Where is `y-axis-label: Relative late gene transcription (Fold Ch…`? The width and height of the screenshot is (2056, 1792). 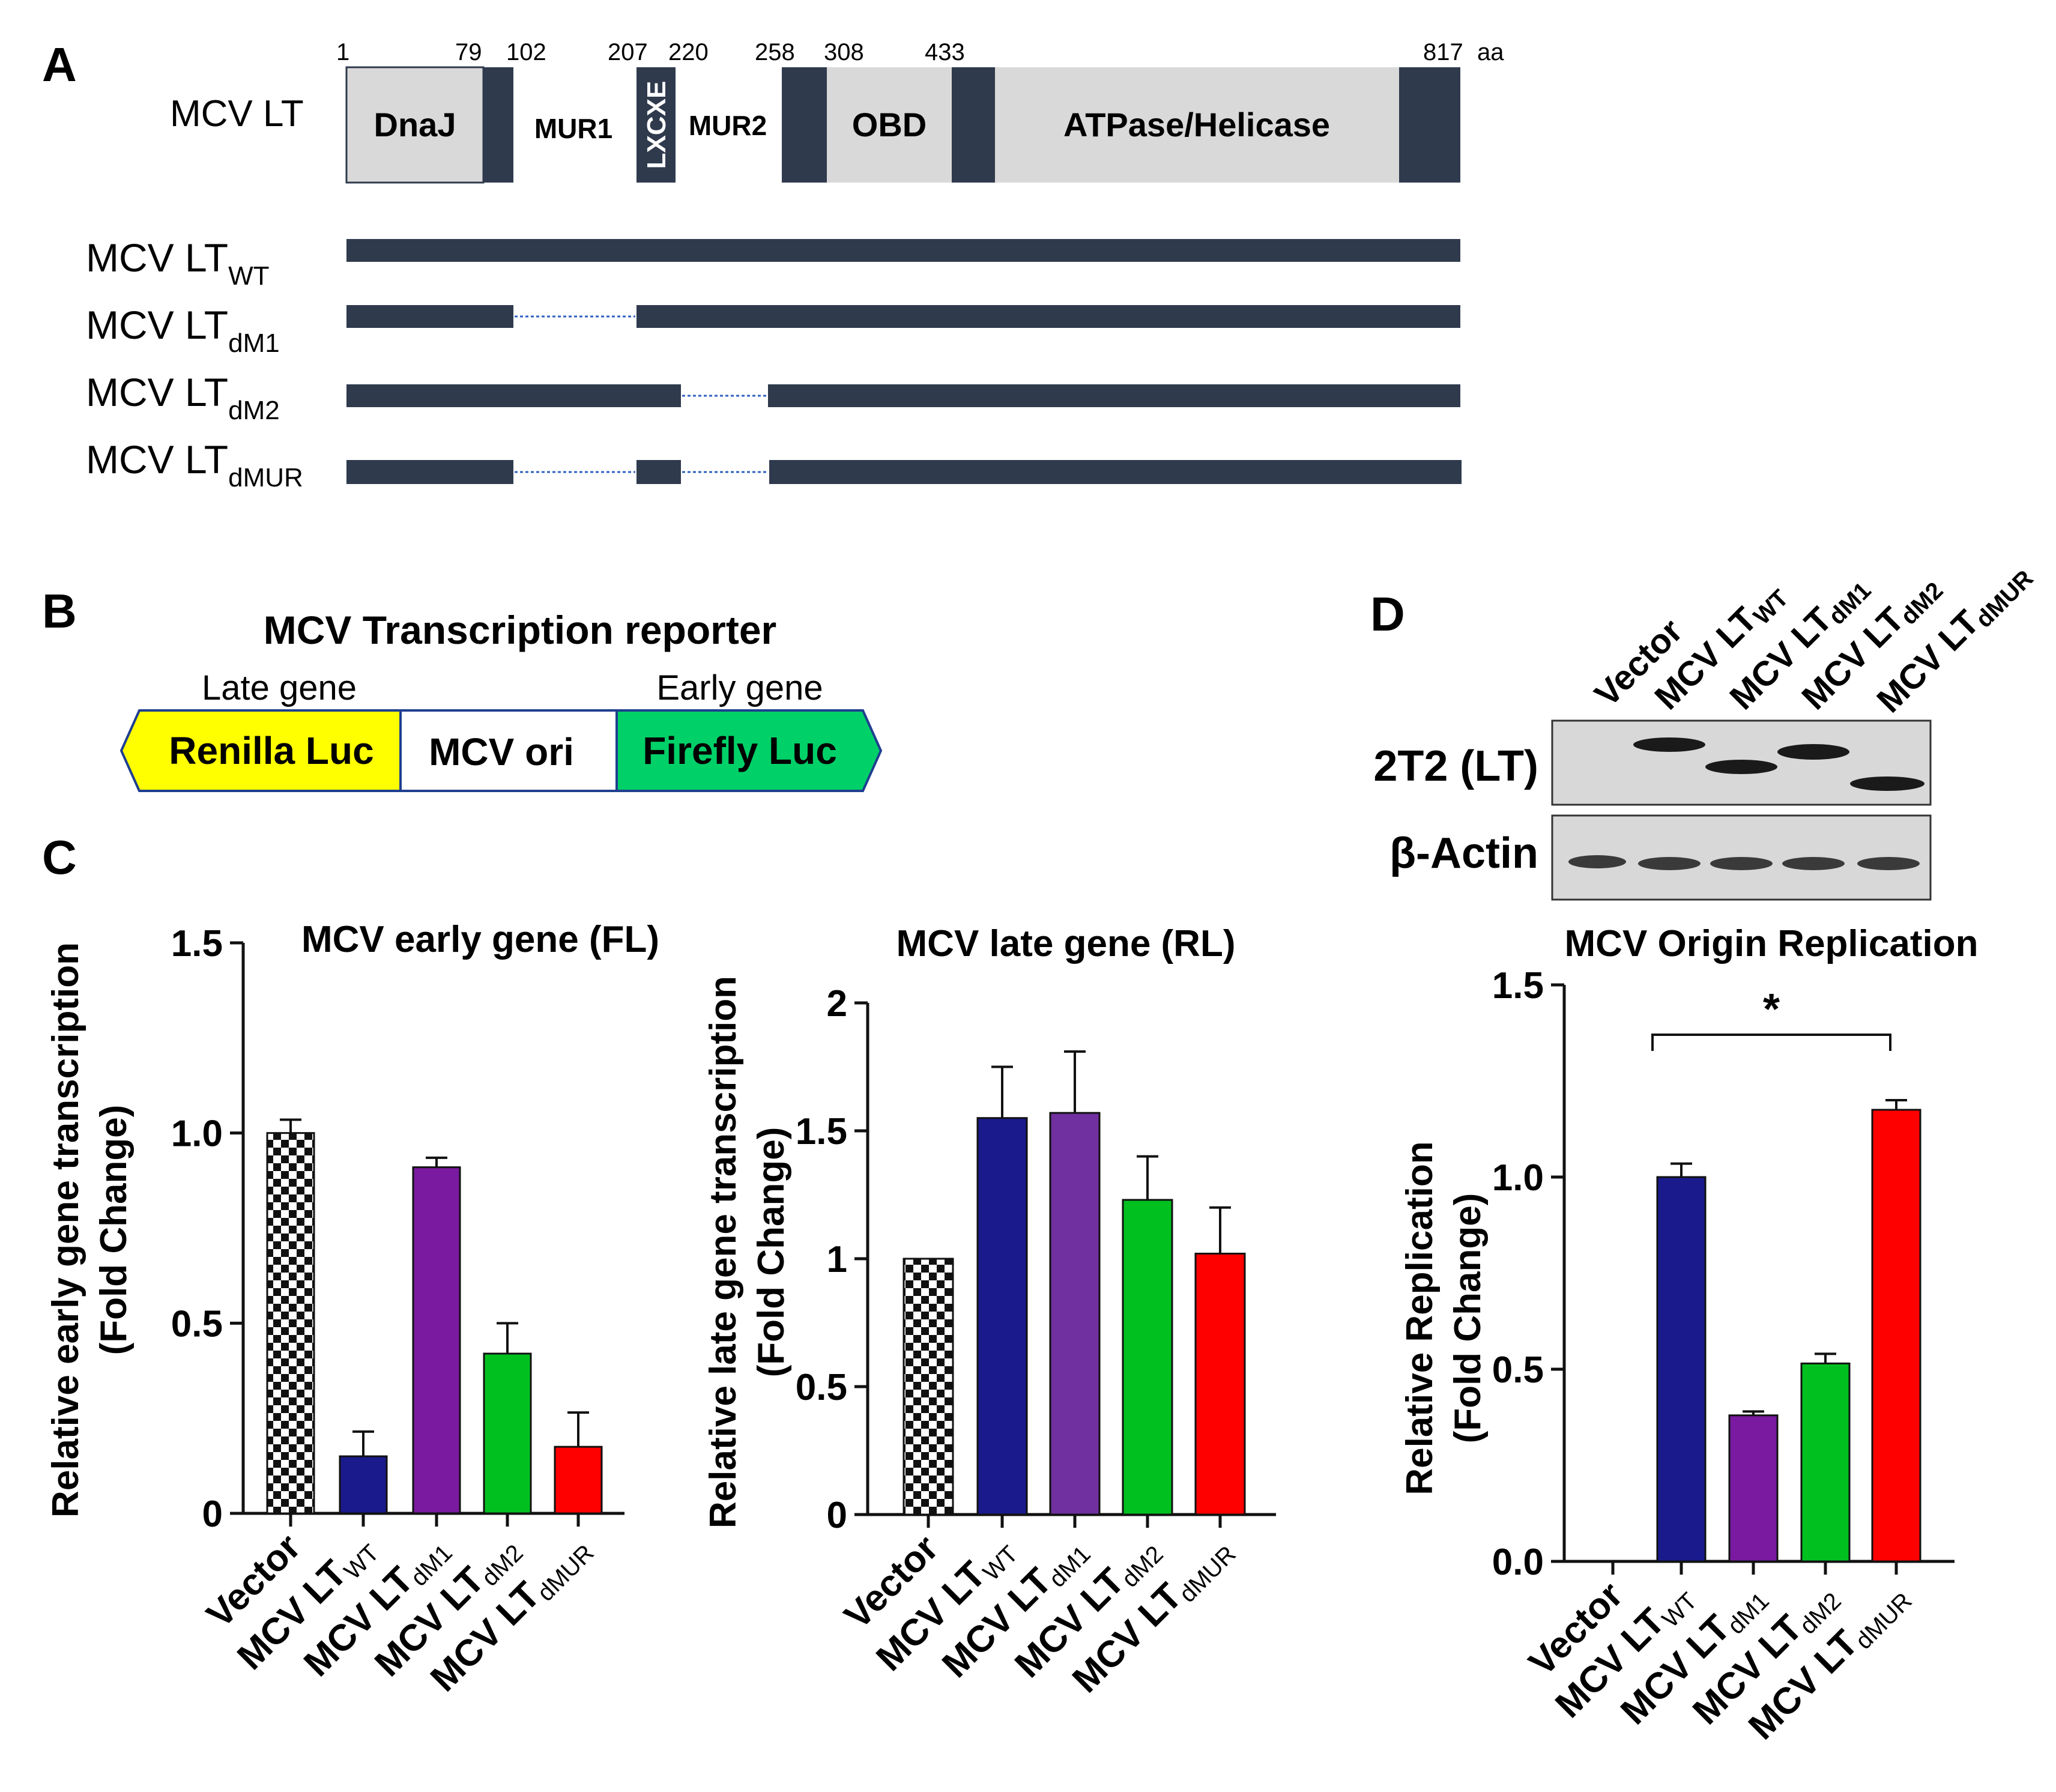 y-axis-label: Relative late gene transcription (Fold Ch… is located at coordinates (747, 1252).